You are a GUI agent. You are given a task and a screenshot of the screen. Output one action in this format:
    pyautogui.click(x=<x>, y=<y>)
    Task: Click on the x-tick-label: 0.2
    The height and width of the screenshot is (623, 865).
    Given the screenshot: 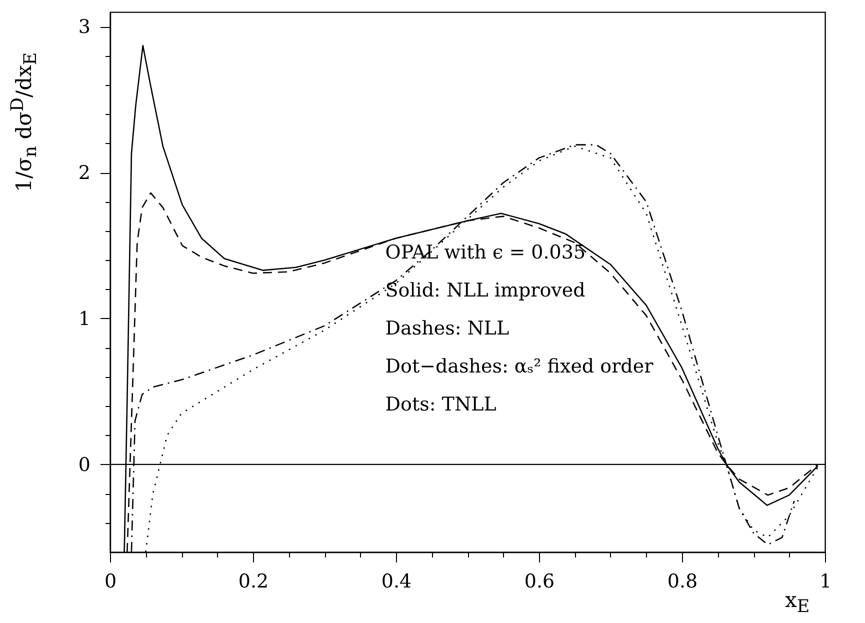 What is the action you would take?
    pyautogui.click(x=253, y=581)
    